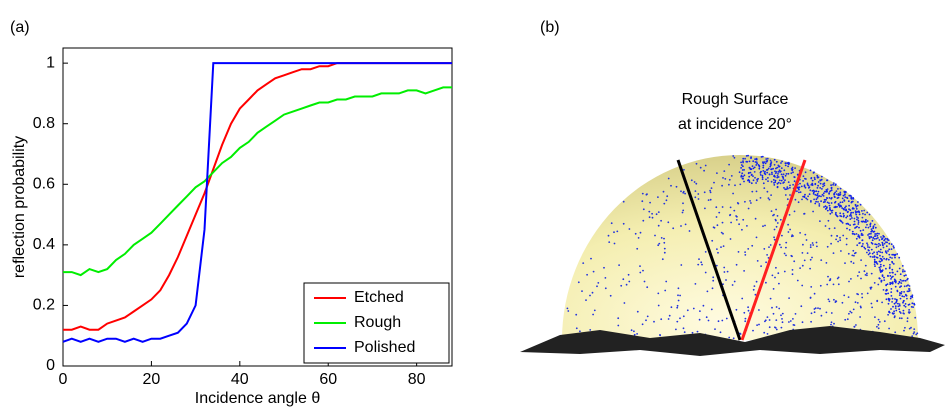  Describe the element at coordinates (20, 27) in the screenshot. I see `panel-label: (a)` at that location.